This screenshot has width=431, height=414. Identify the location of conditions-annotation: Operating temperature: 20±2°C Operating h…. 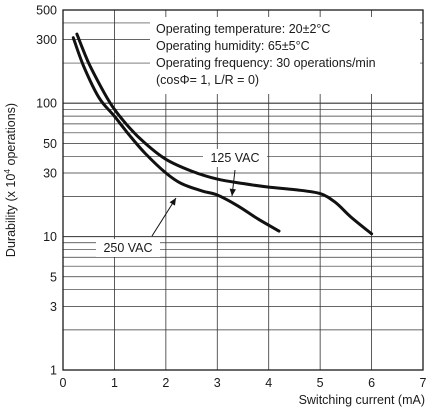
(266, 54).